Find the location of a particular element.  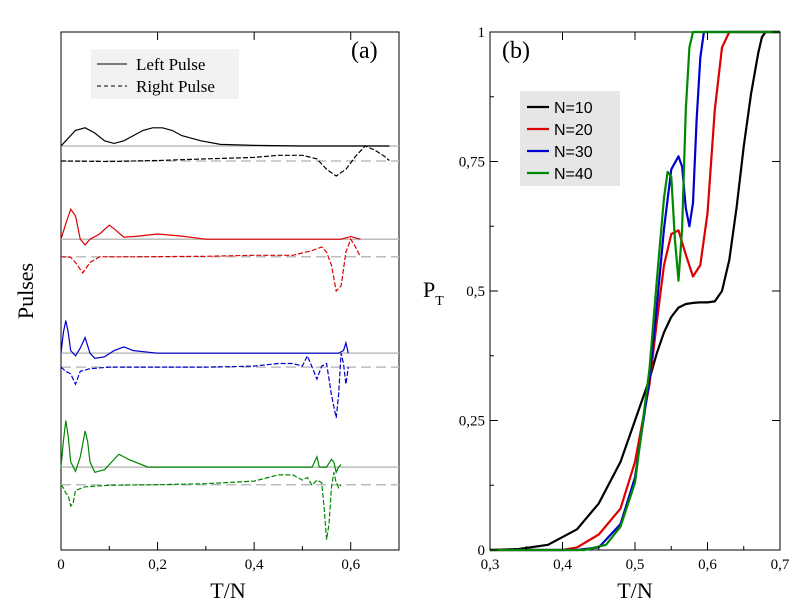

pulse-left-line-N20 is located at coordinates (210, 226).